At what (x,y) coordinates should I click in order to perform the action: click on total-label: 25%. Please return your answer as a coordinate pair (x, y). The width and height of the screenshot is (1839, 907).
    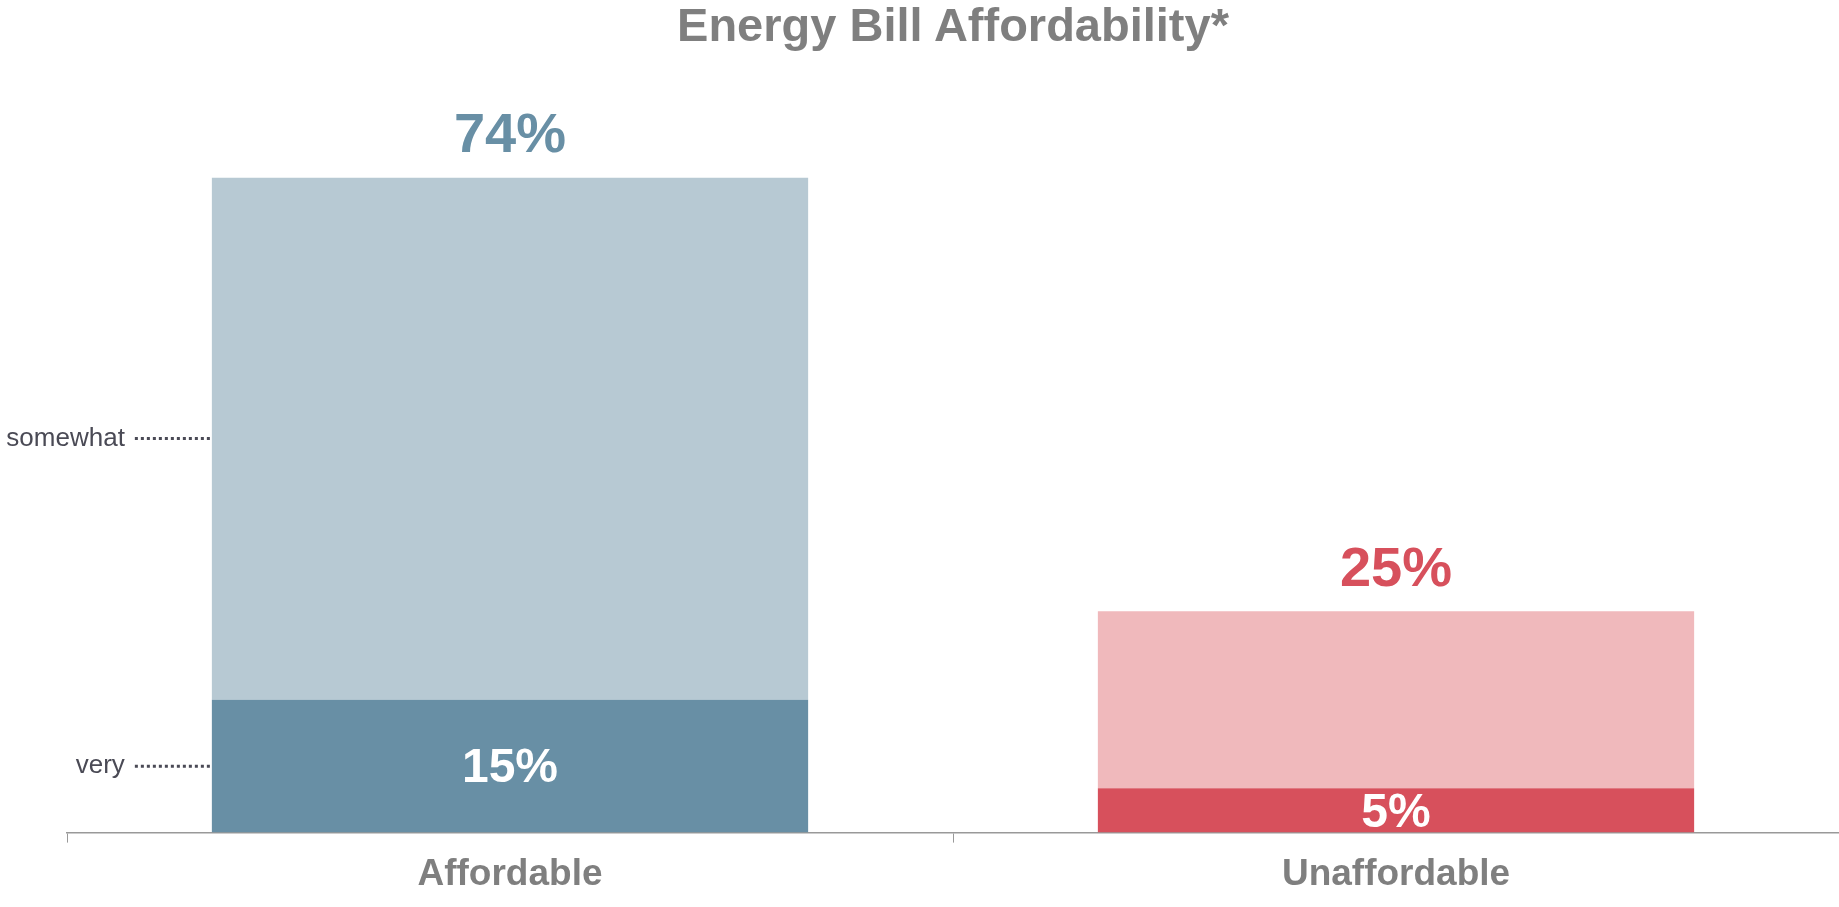
    Looking at the image, I should click on (1396, 566).